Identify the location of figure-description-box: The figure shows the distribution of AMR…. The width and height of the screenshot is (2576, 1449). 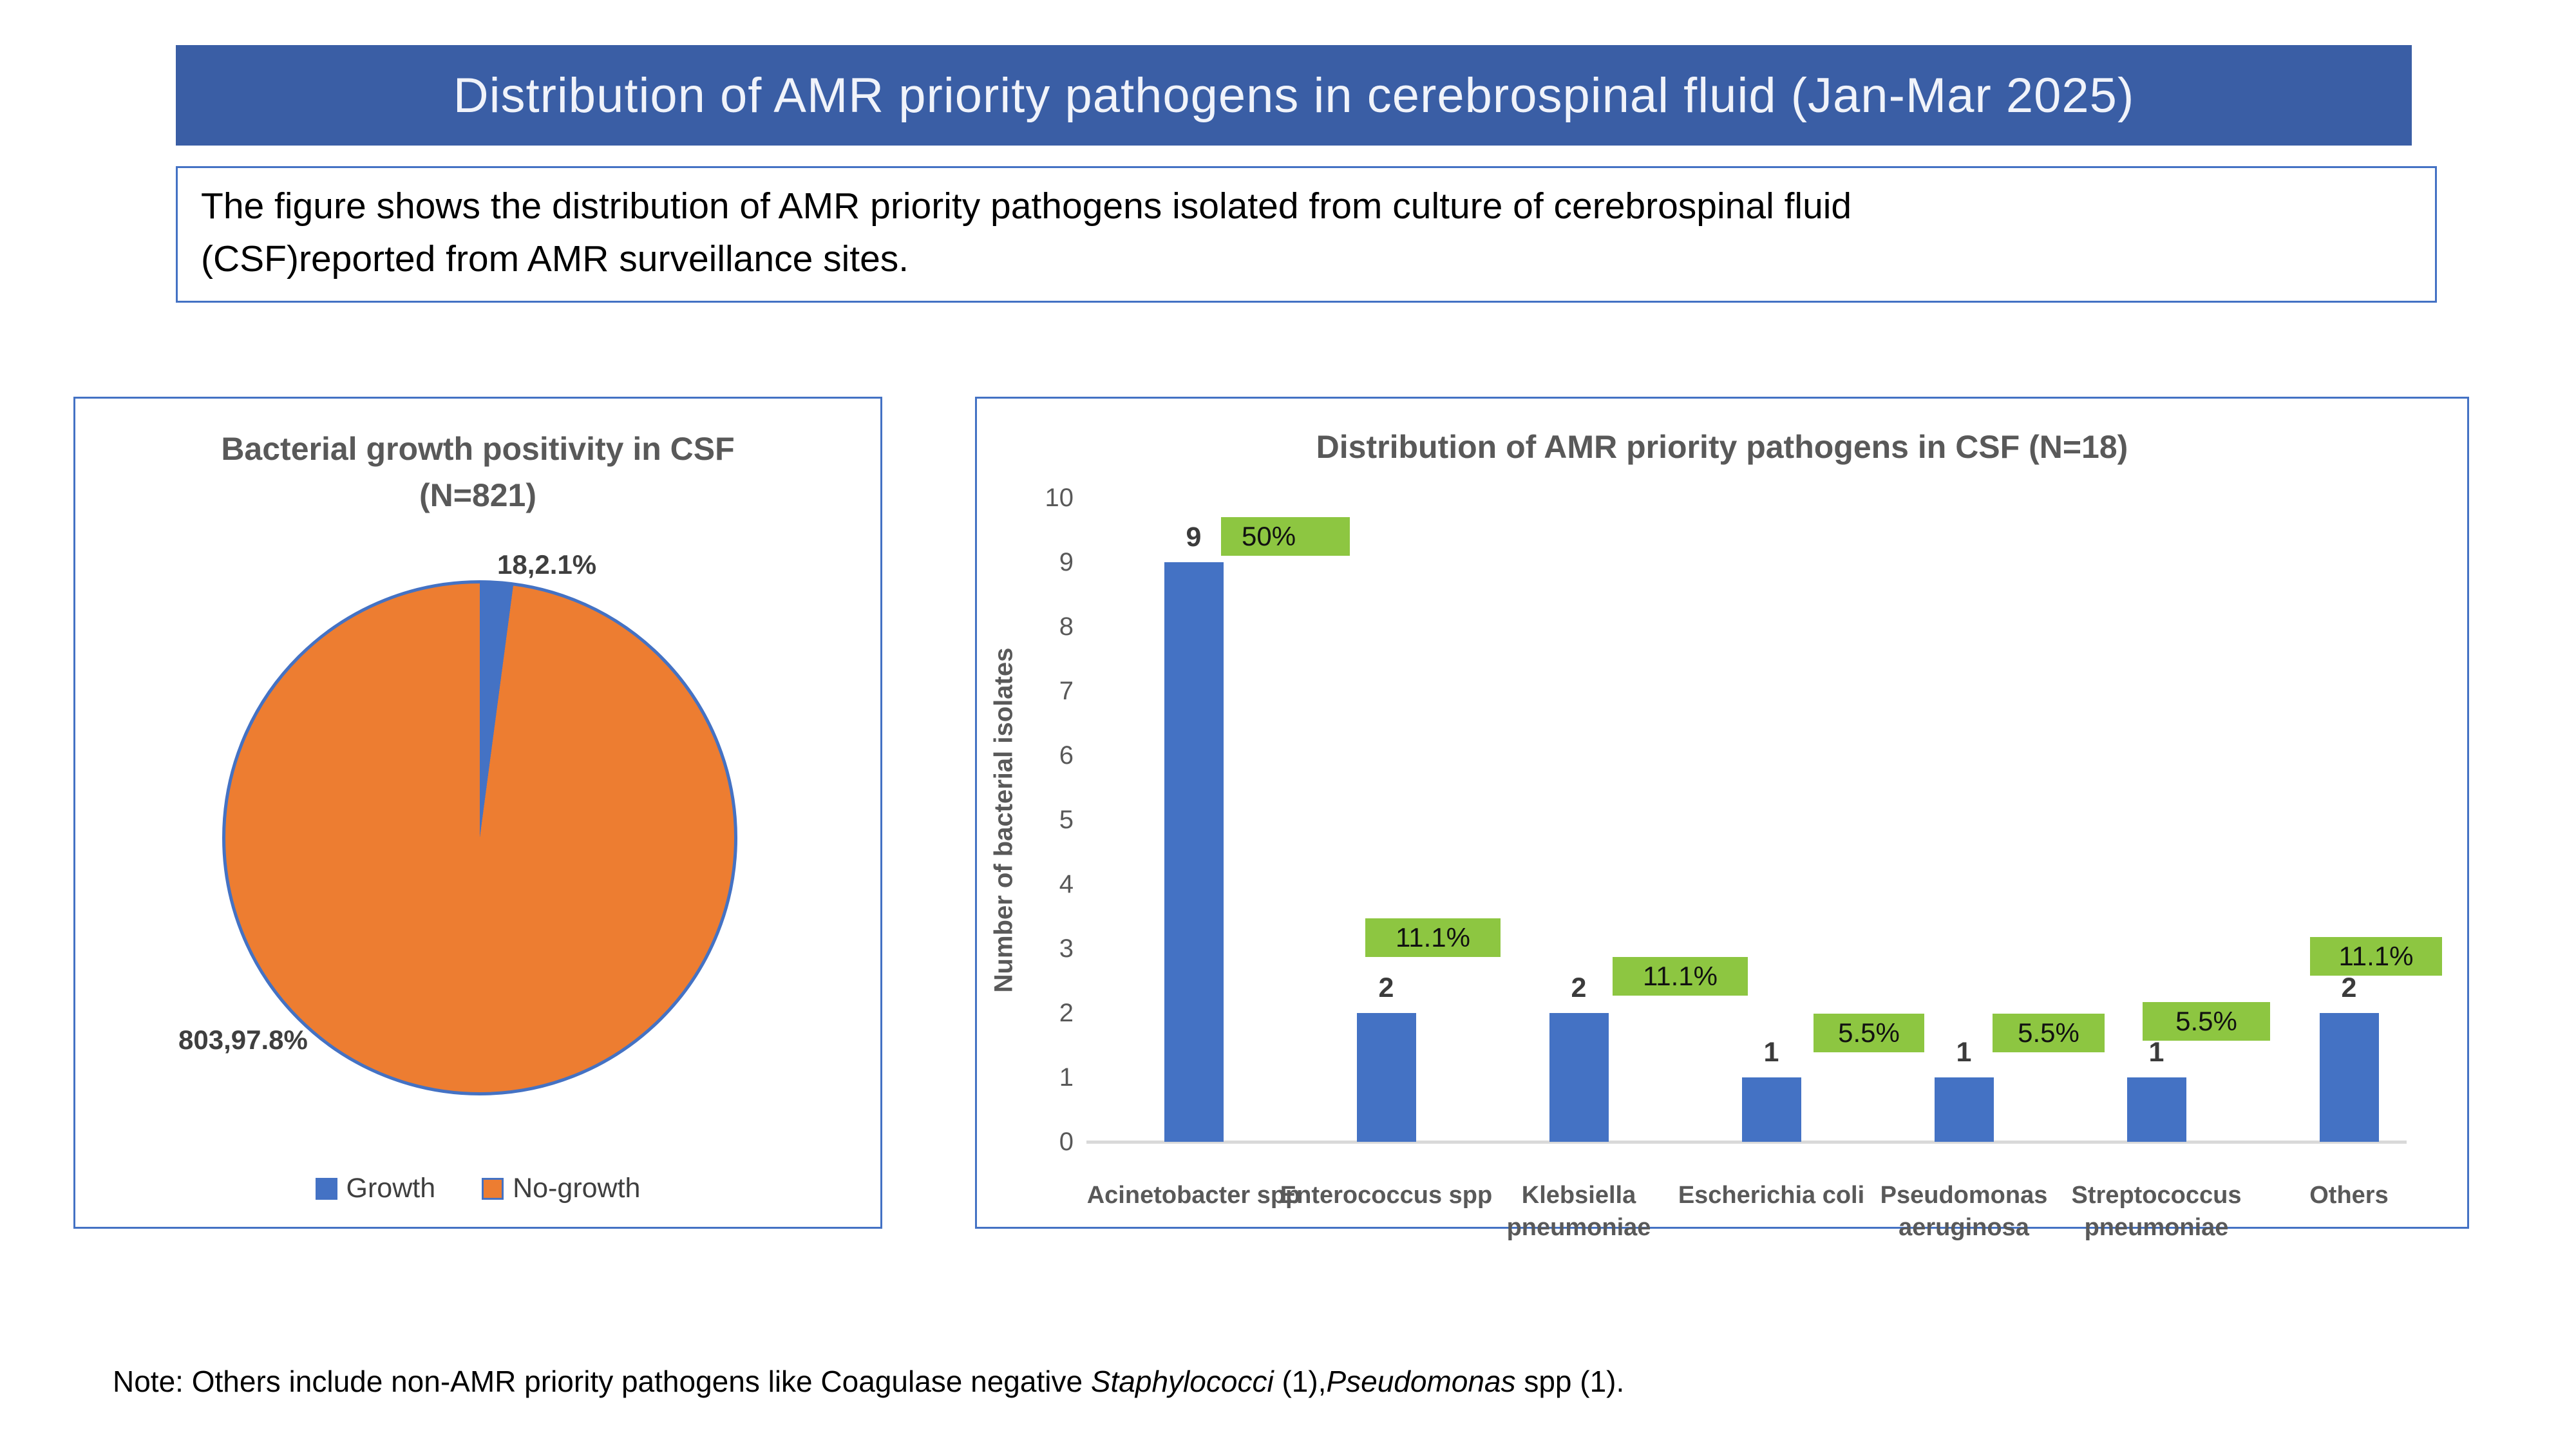
(1306, 234).